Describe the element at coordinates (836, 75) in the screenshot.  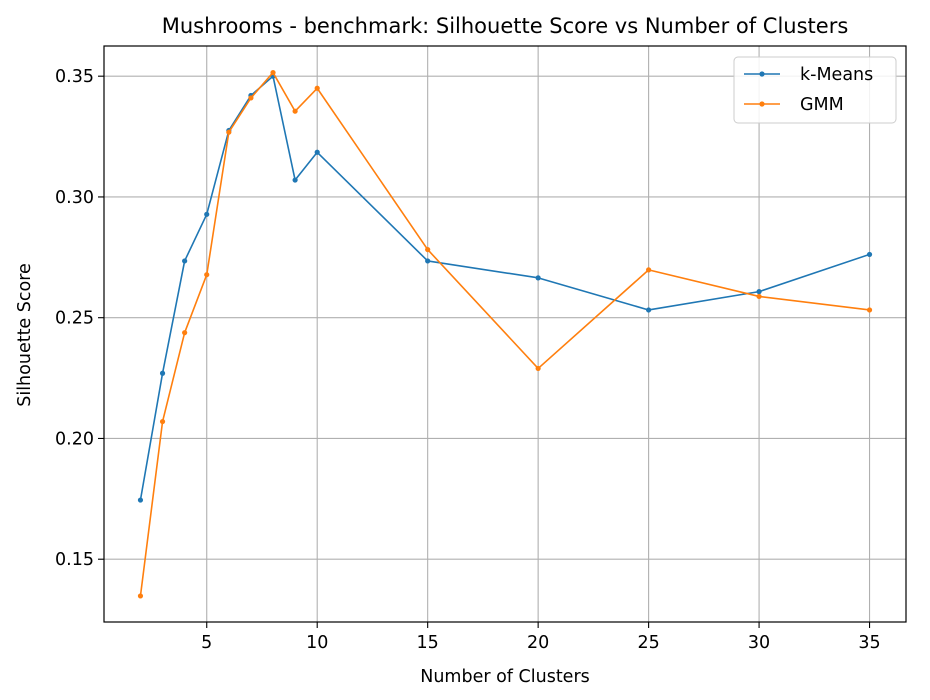
I see `legend-label-k-means: k-Means` at that location.